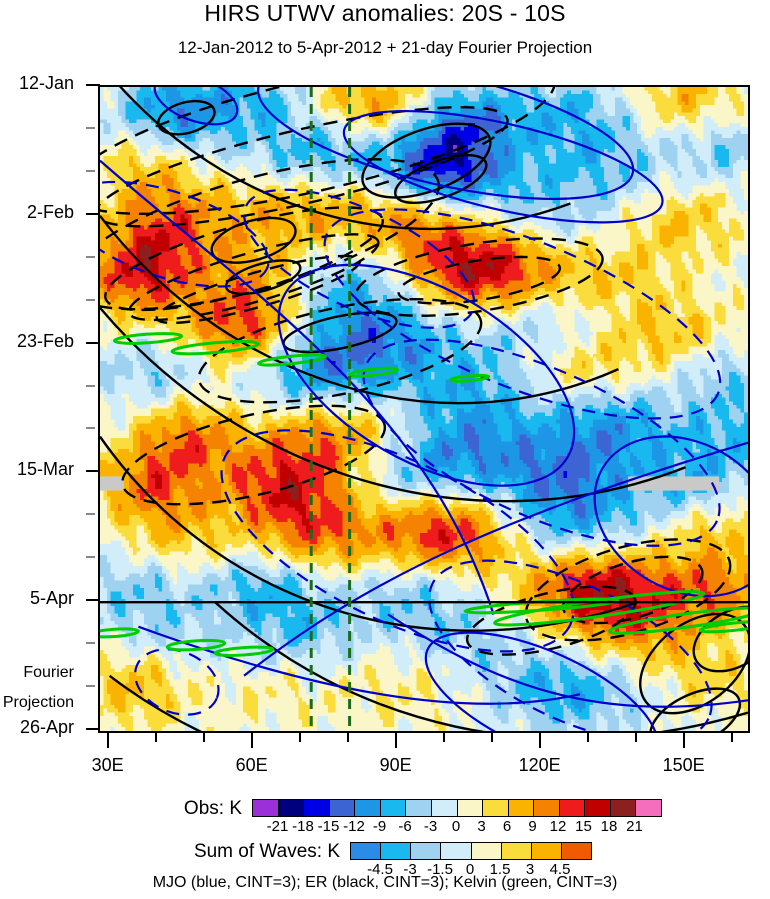  I want to click on colorbar-tick-label: -6, so click(404, 826).